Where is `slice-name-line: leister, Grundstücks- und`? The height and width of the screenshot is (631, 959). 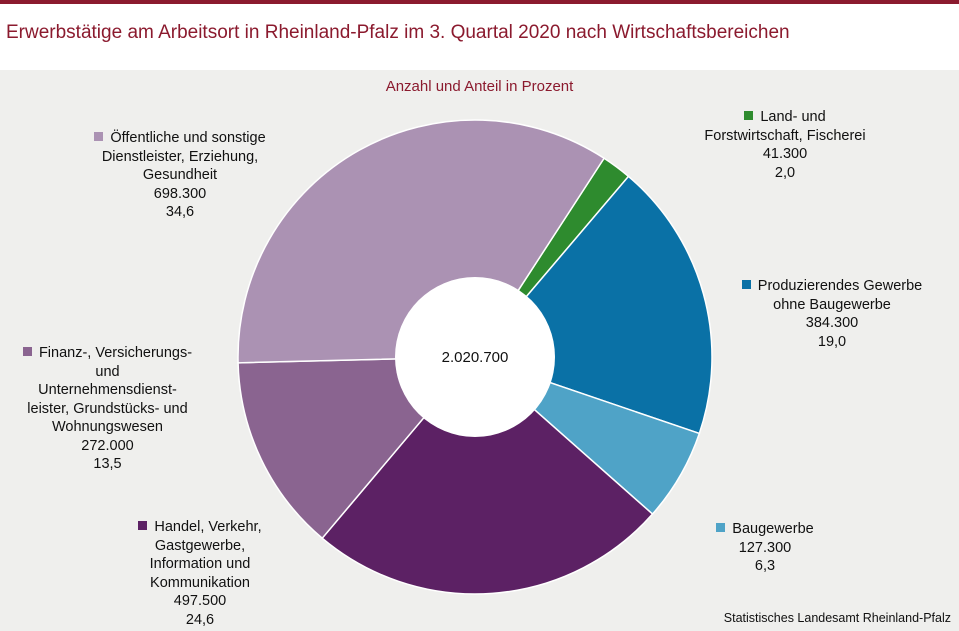 slice-name-line: leister, Grundstücks- und is located at coordinates (107, 408).